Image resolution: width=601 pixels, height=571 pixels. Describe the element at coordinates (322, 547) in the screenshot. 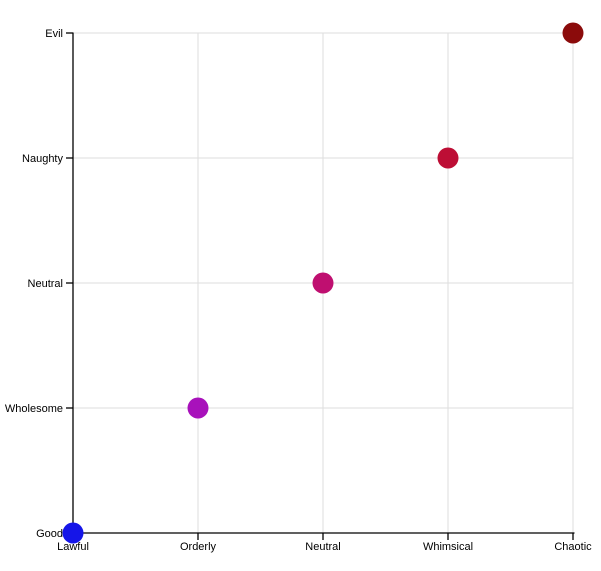

I see `x-tick-label: Neutral` at that location.